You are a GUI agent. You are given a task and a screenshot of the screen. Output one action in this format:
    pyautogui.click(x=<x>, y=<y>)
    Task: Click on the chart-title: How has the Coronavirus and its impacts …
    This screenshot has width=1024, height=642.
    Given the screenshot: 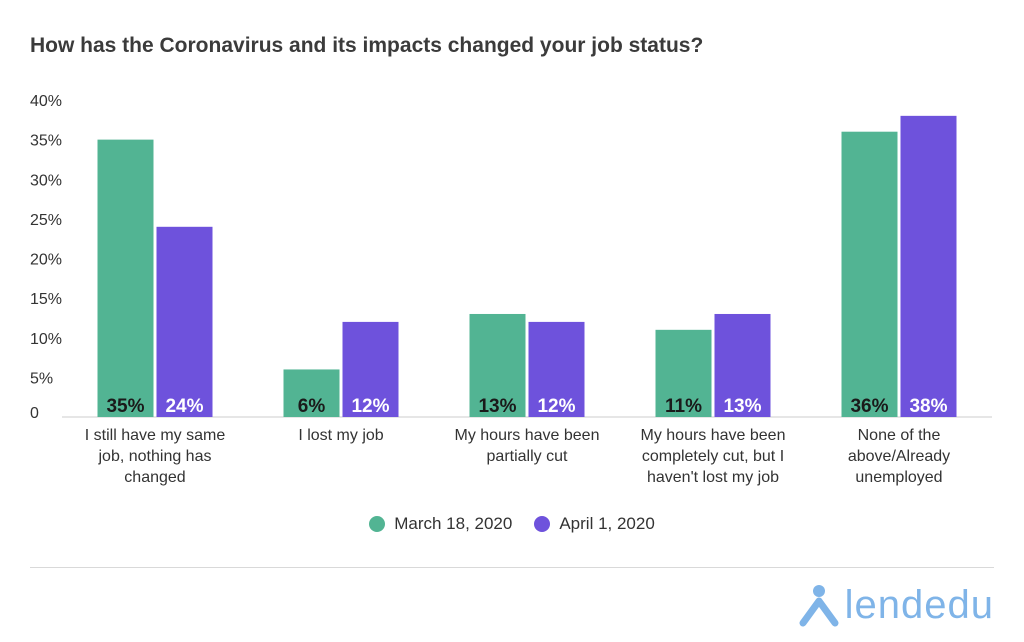 What is the action you would take?
    pyautogui.click(x=367, y=45)
    